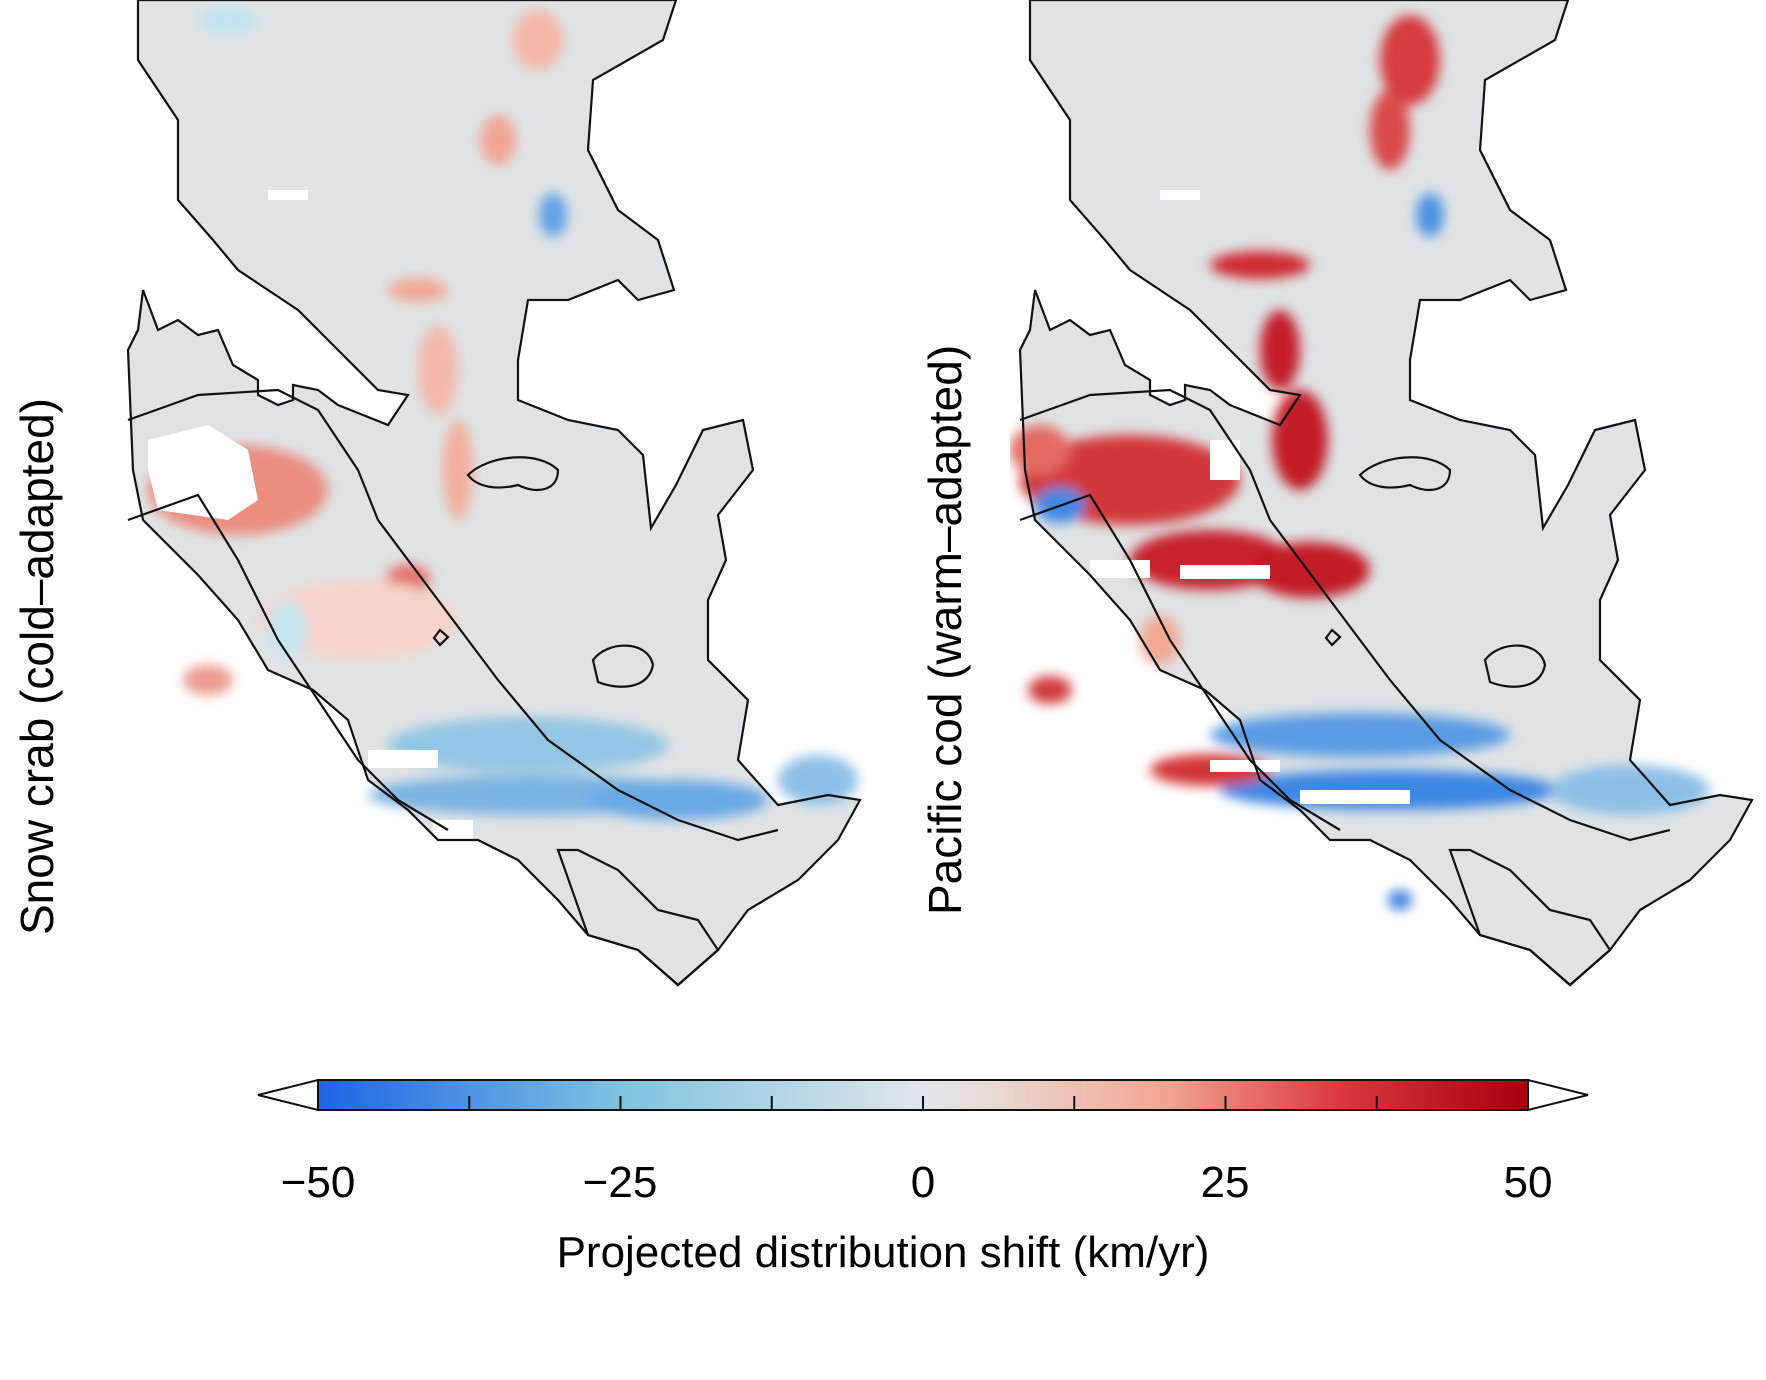 The height and width of the screenshot is (1380, 1766). I want to click on colorbar-tick-label: 50, so click(1528, 1182).